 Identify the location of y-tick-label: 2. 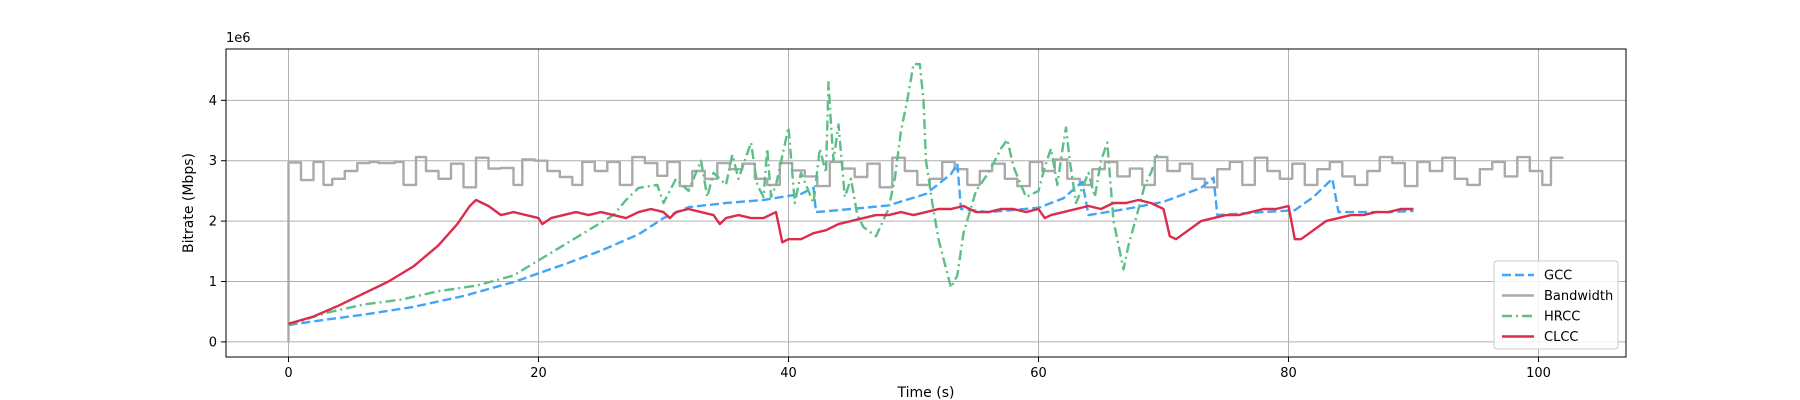
(213, 222).